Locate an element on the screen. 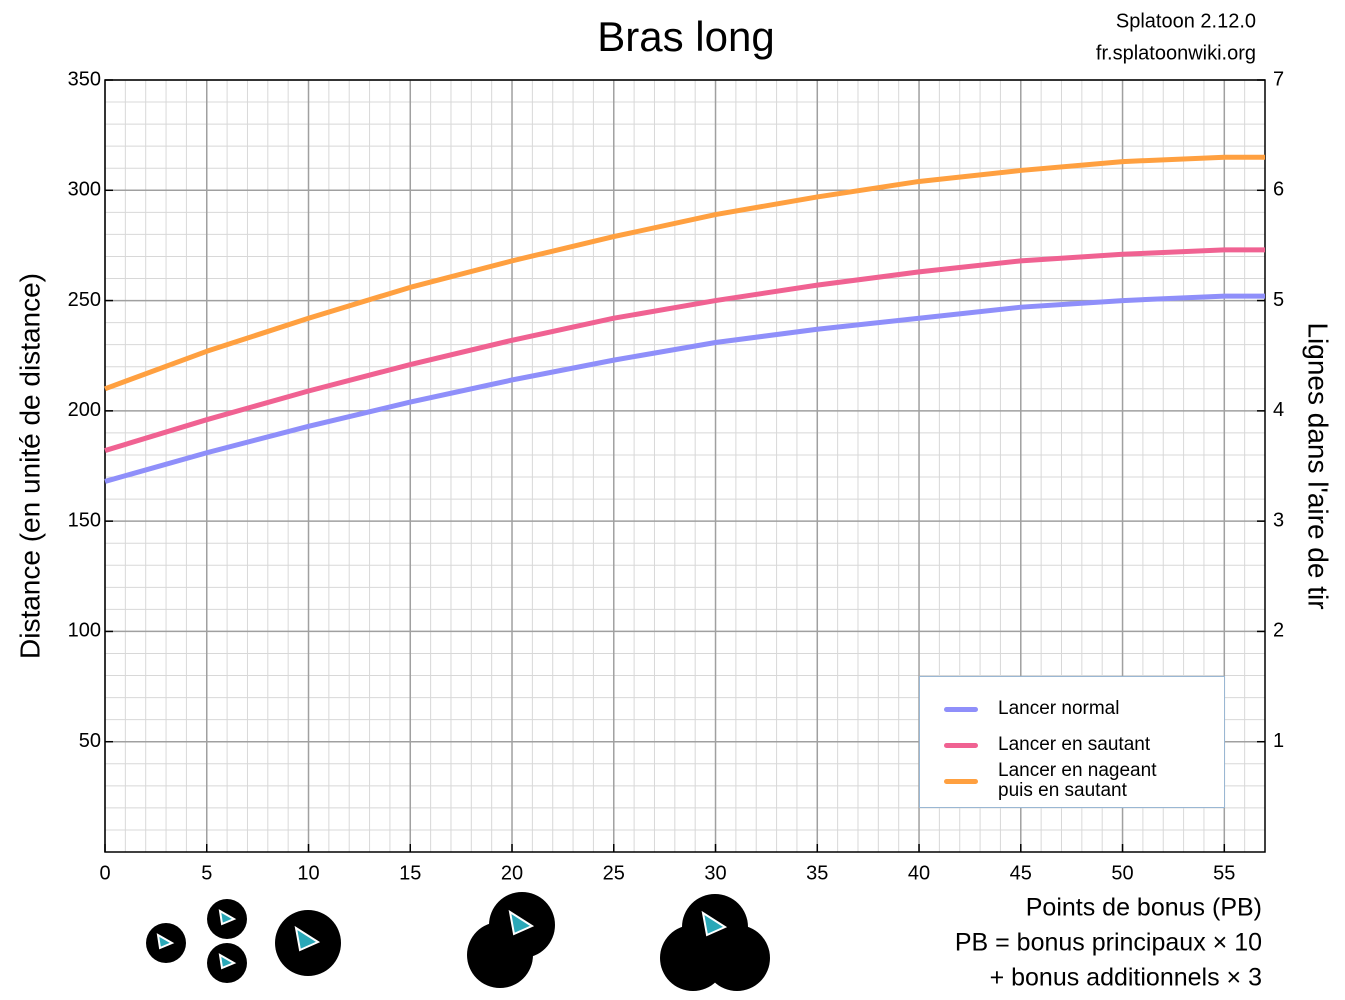 Image resolution: width=1345 pixels, height=1000 pixels. legend-entry: Lancer normal is located at coordinates (1084, 709).